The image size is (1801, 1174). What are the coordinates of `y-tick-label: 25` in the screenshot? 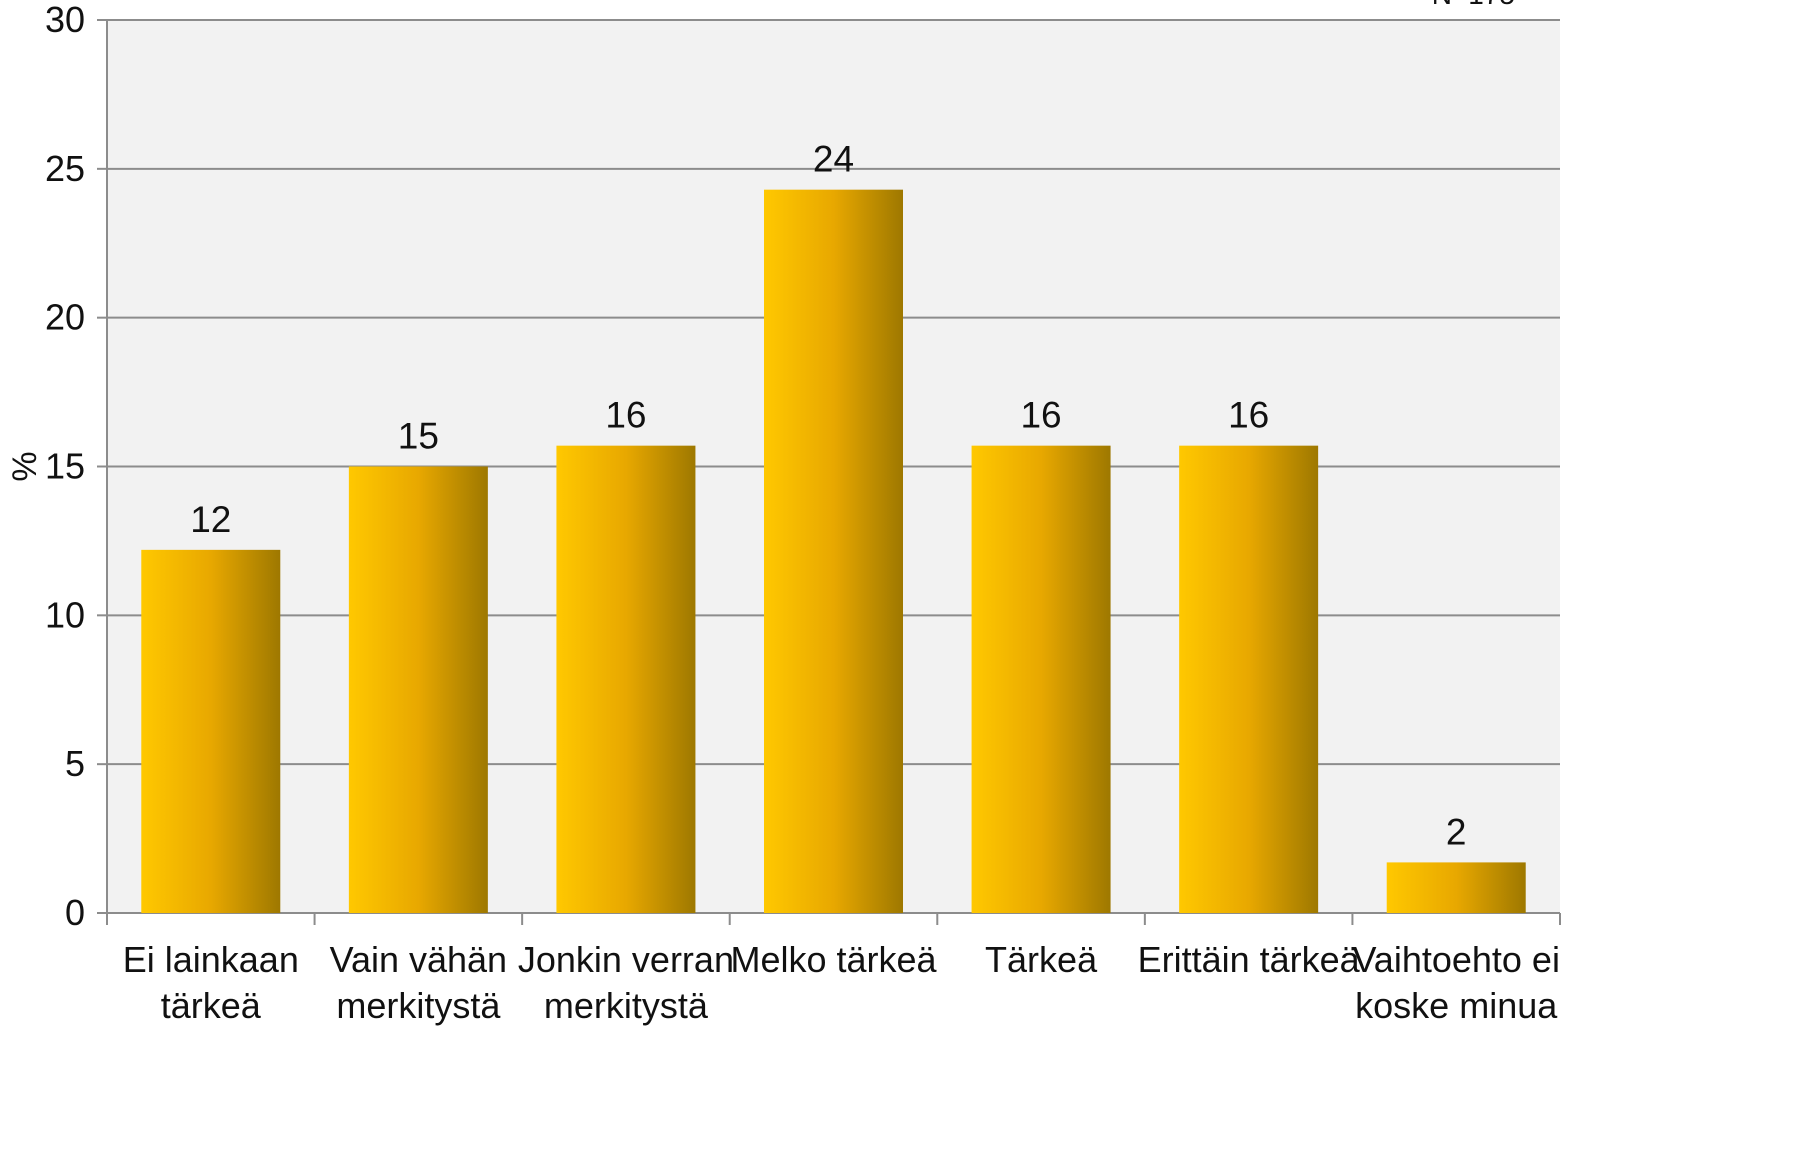 It's located at (65, 168).